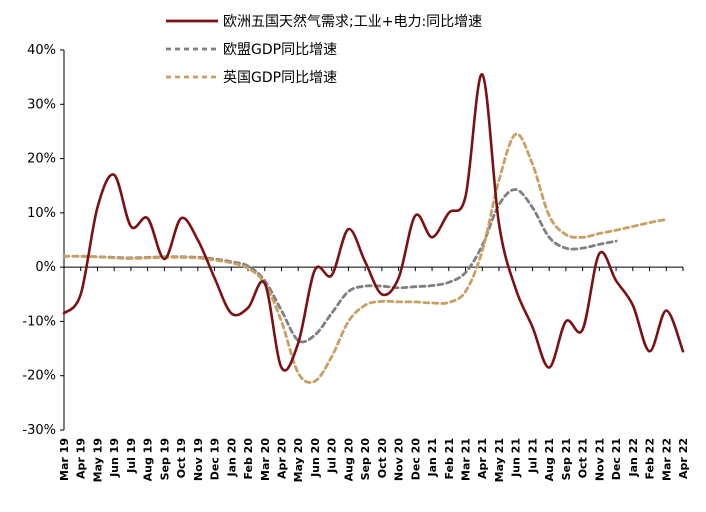 The image size is (706, 512). I want to click on x-tick-label: Nov 19, so click(198, 459).